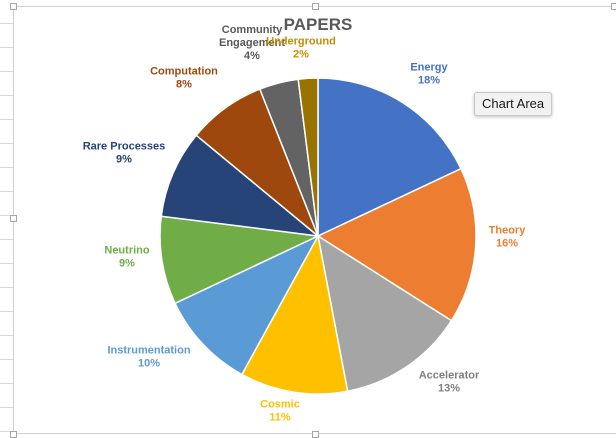 This screenshot has width=616, height=438. I want to click on data-label-instrumentation: Instrumentation 10%, so click(148, 357).